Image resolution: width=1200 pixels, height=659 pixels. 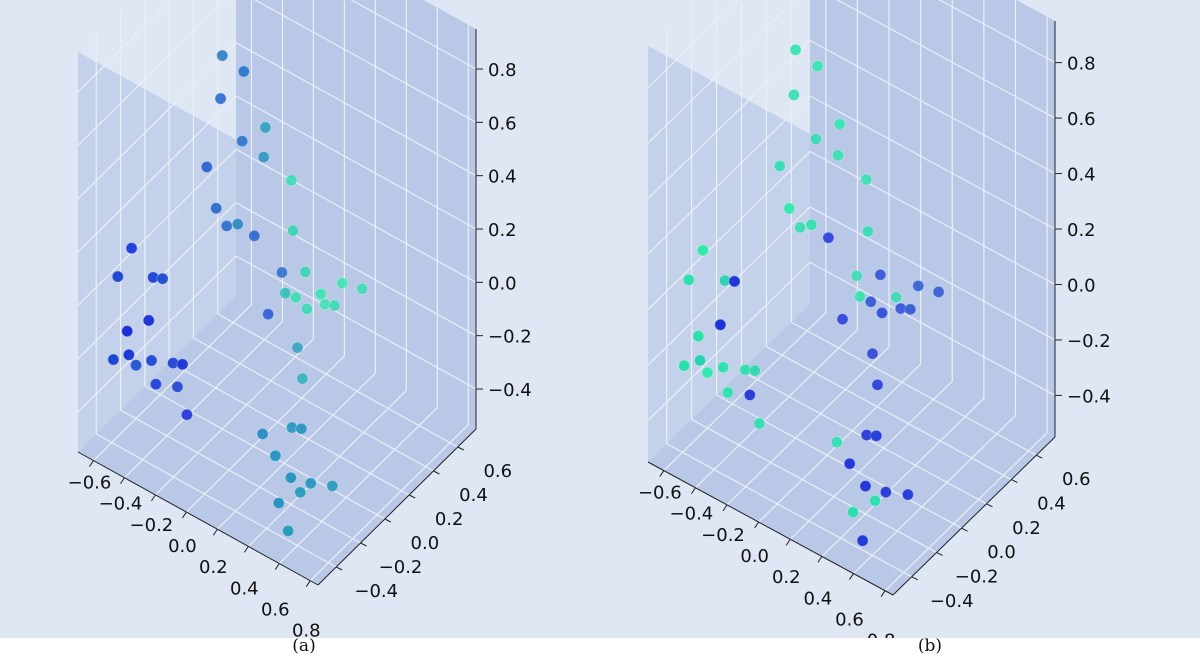 I want to click on x-tick-label: −0.4, so click(x=121, y=504).